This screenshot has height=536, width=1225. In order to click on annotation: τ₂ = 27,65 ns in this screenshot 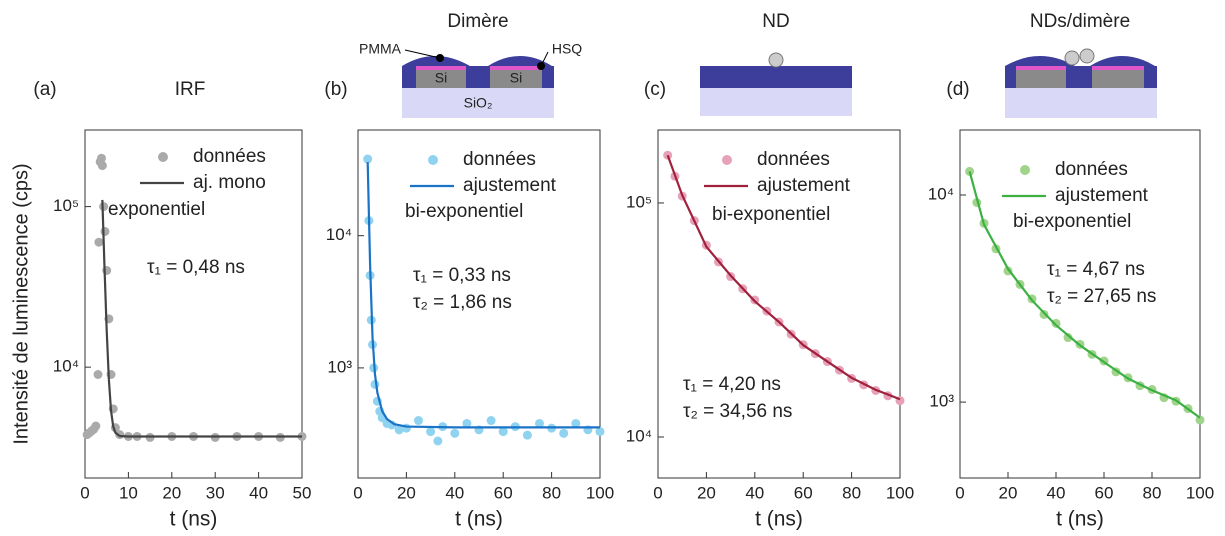, I will do `click(1101, 296)`.